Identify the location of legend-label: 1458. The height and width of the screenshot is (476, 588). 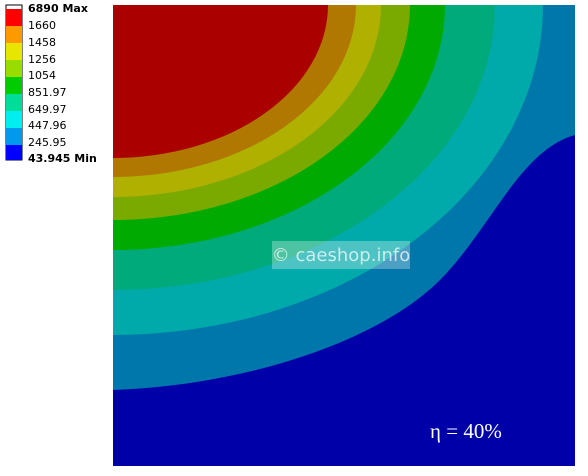
(42, 42).